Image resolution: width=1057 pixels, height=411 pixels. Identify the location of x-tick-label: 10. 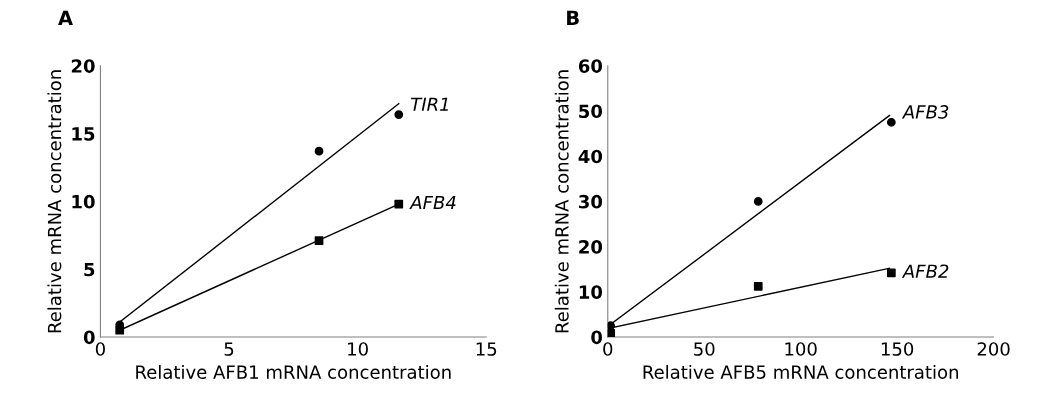
(358, 349).